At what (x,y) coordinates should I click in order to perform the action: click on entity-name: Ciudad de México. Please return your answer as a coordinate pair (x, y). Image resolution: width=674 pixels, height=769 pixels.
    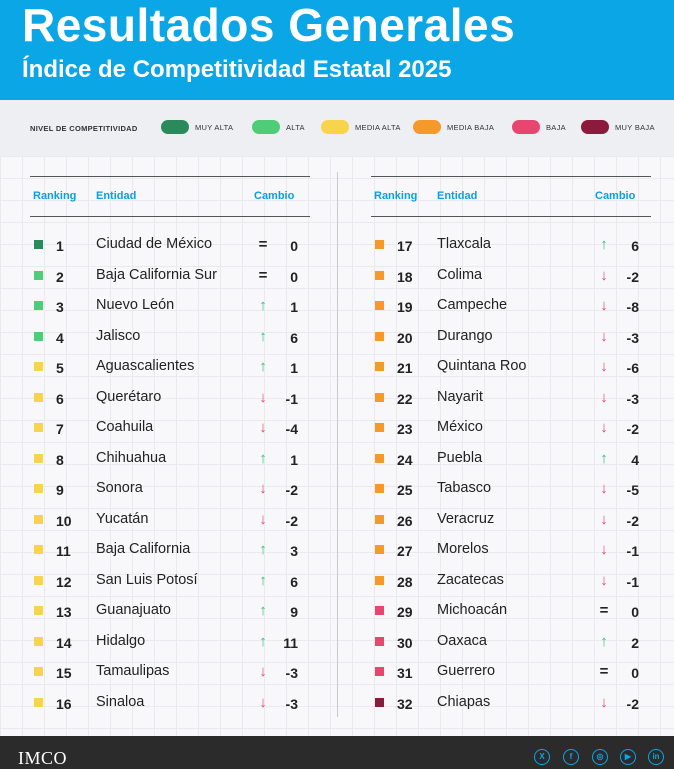
    Looking at the image, I should click on (154, 244).